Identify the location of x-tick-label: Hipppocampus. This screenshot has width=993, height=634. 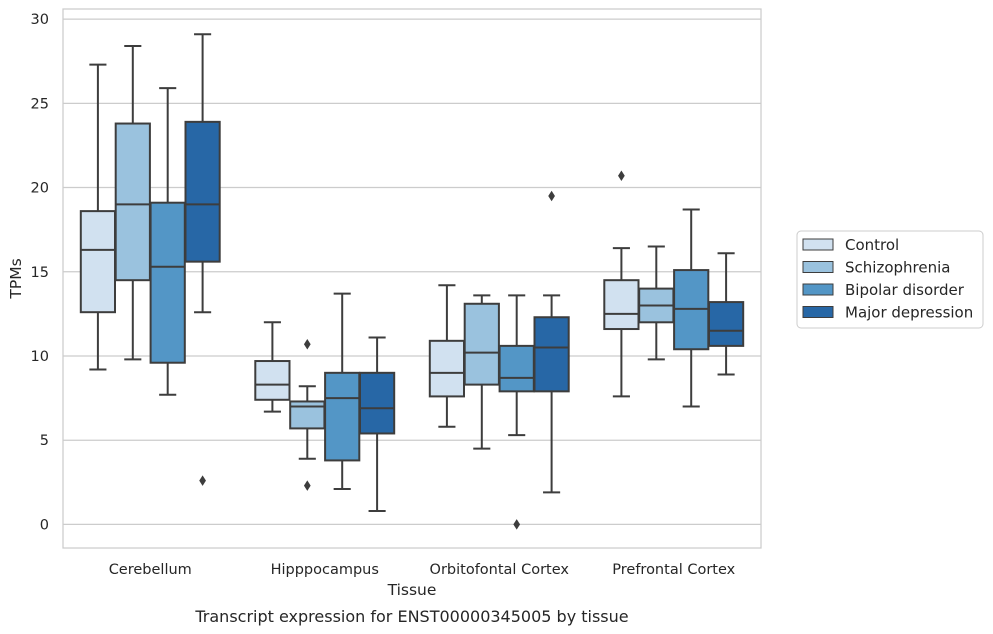
(325, 570).